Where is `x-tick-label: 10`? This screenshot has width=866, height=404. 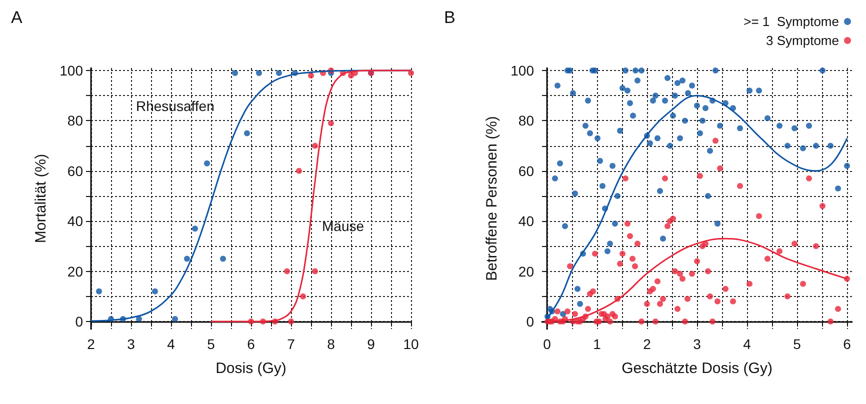
x-tick-label: 10 is located at coordinates (411, 344).